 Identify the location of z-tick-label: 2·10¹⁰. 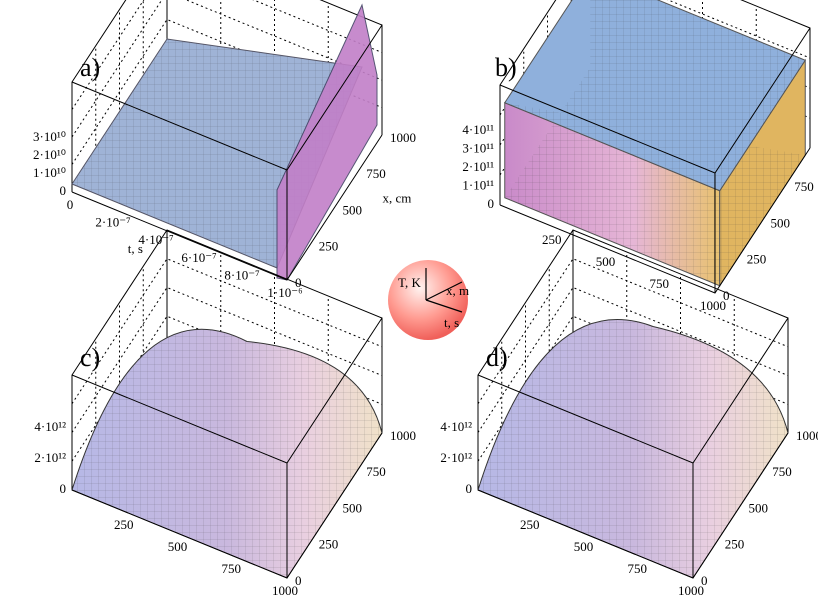
(49, 154).